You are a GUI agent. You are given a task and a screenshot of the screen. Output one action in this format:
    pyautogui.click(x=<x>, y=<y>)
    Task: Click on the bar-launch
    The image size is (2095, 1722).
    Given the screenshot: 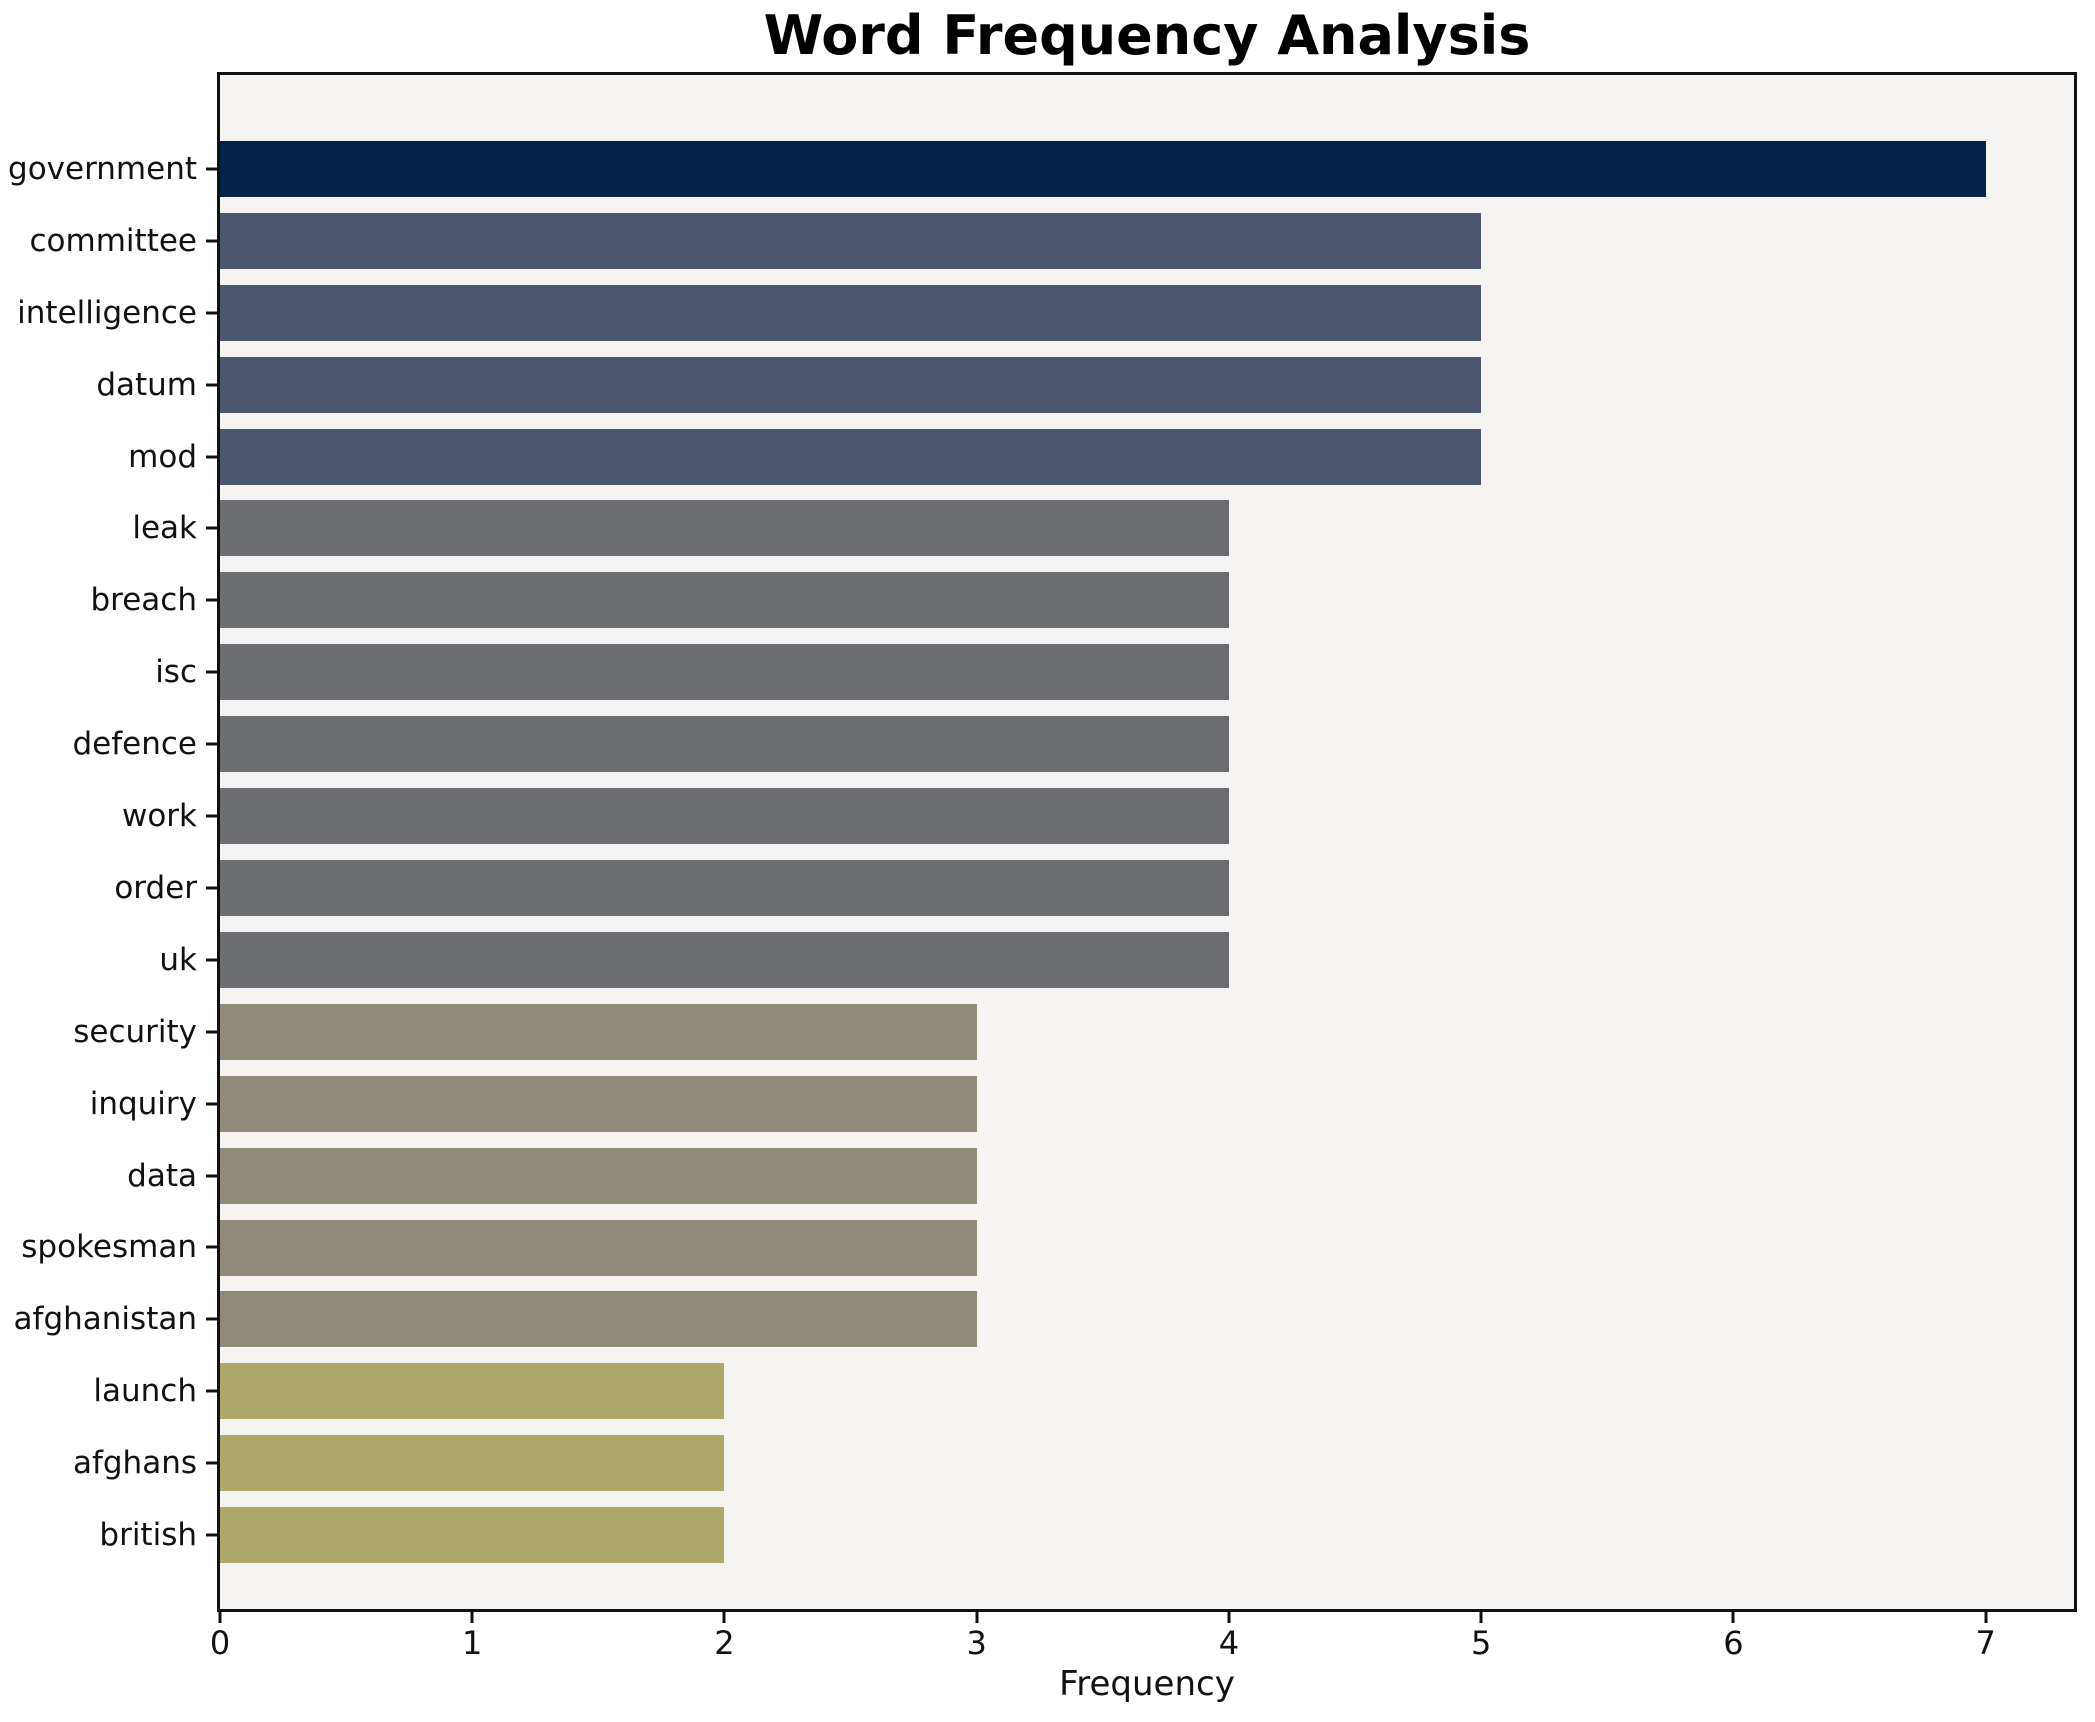 What is the action you would take?
    pyautogui.click(x=472, y=1391)
    